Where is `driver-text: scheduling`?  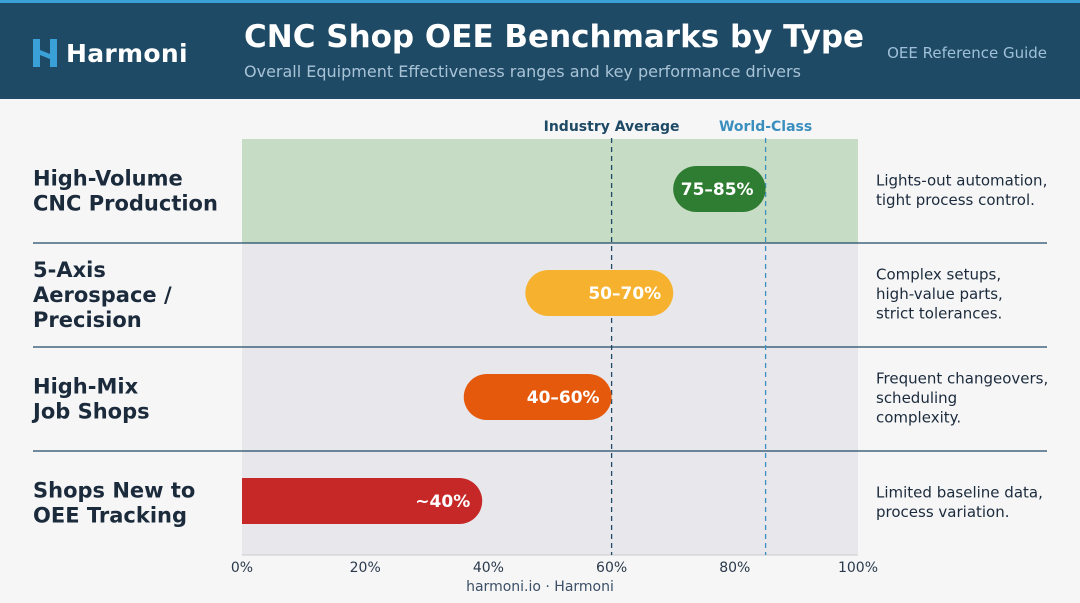 driver-text: scheduling is located at coordinates (916, 398).